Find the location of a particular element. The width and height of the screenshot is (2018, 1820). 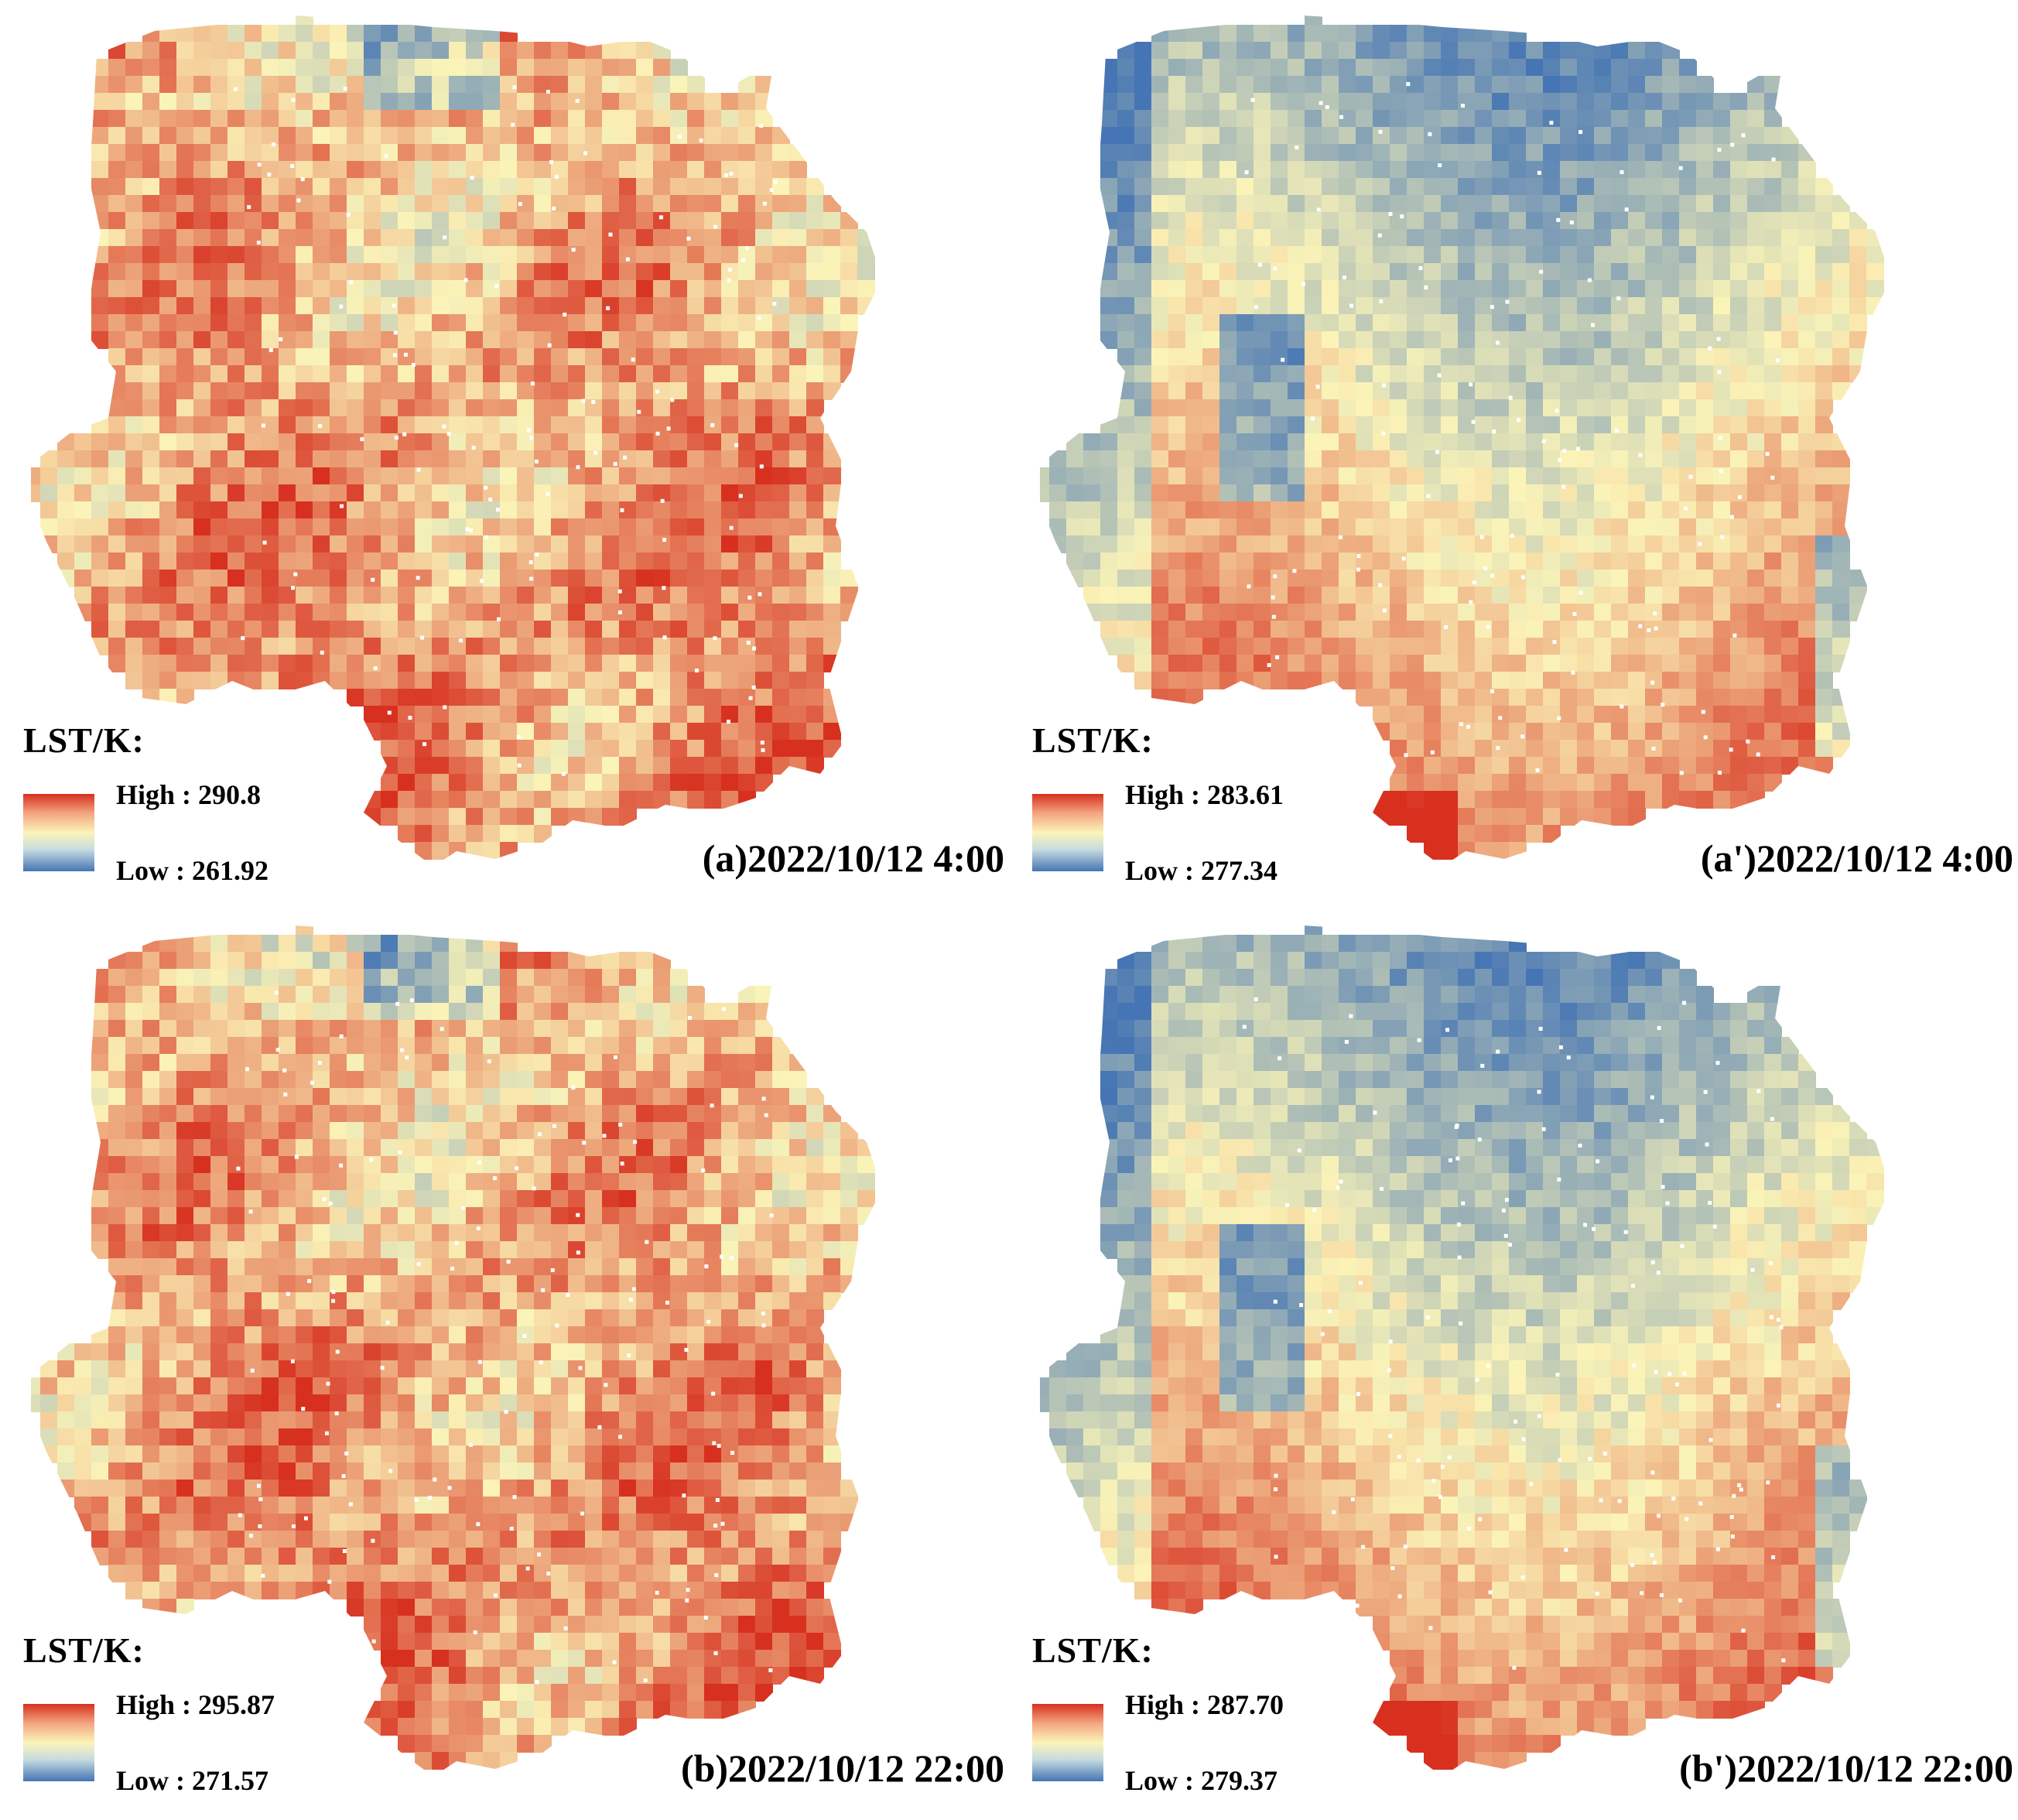

legend-high-label: High : 290.8 is located at coordinates (189, 795).